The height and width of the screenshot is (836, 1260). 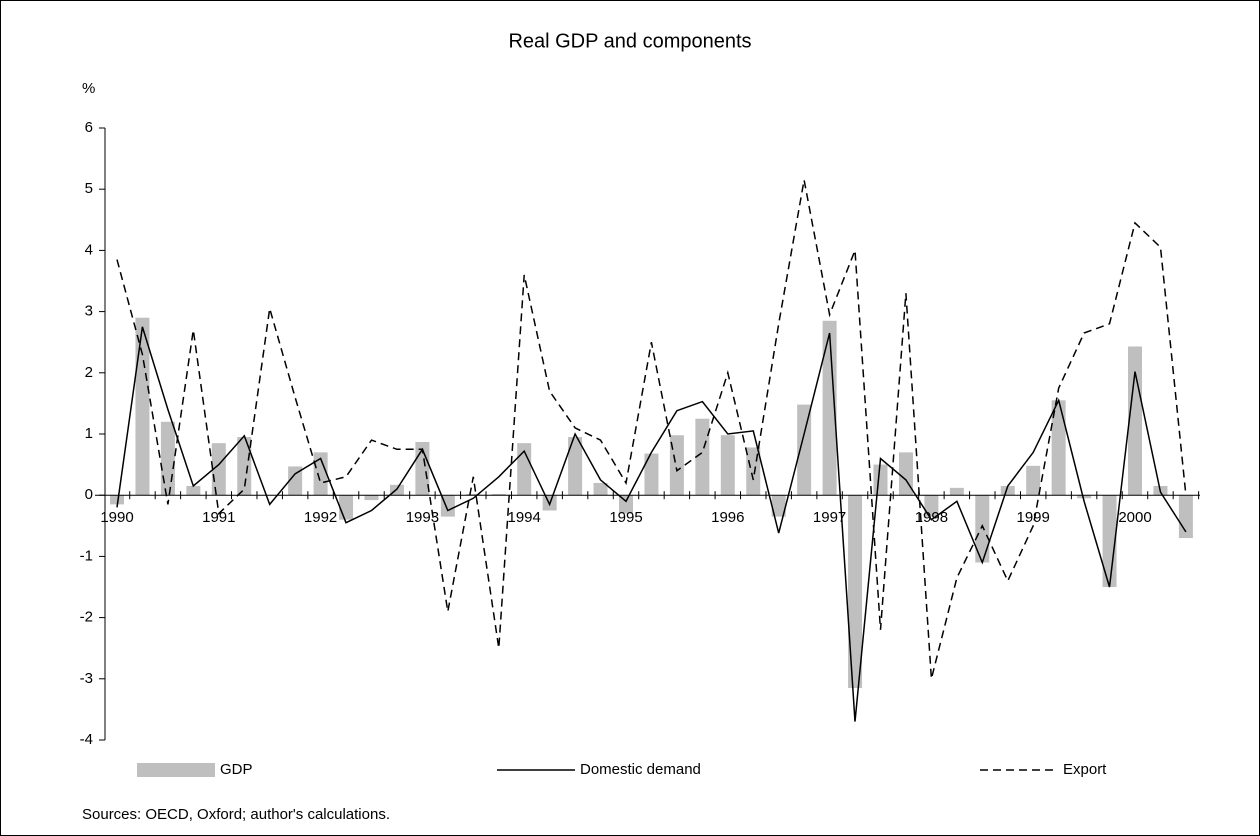 I want to click on legend-label: Export, so click(x=1085, y=769).